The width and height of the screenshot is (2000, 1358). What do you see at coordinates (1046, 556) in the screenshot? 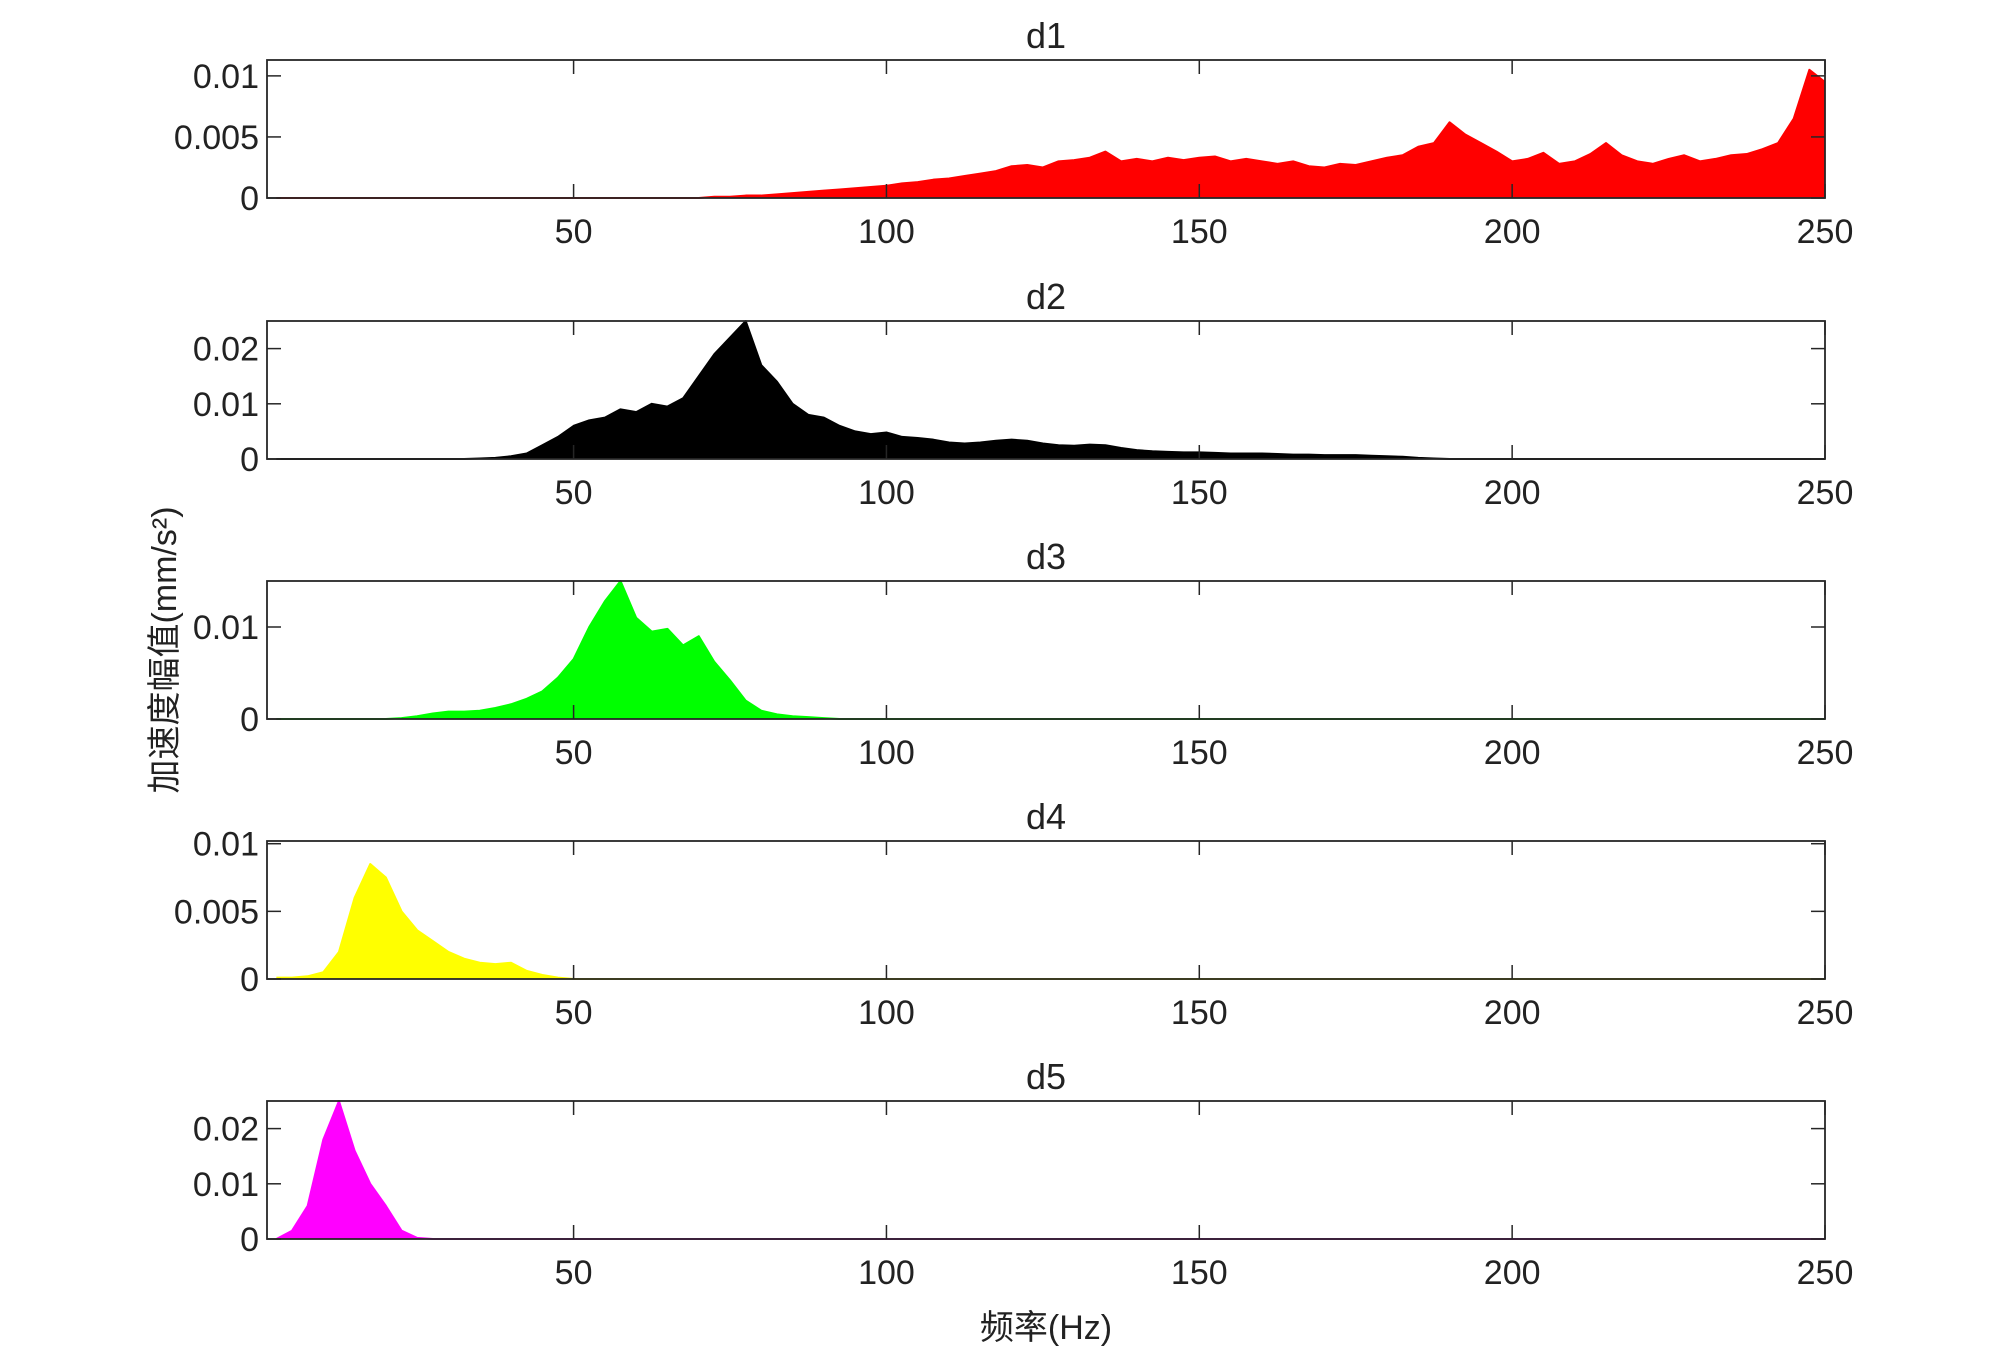
I see `subplot-title: d3` at bounding box center [1046, 556].